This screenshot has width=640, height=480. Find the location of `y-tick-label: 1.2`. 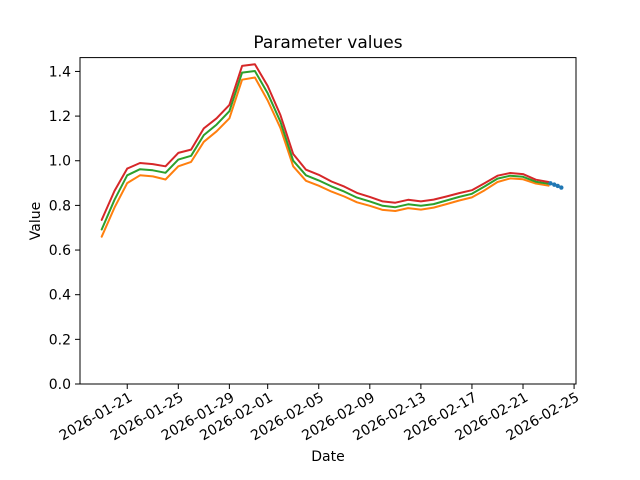

y-tick-label: 1.2 is located at coordinates (60, 117).